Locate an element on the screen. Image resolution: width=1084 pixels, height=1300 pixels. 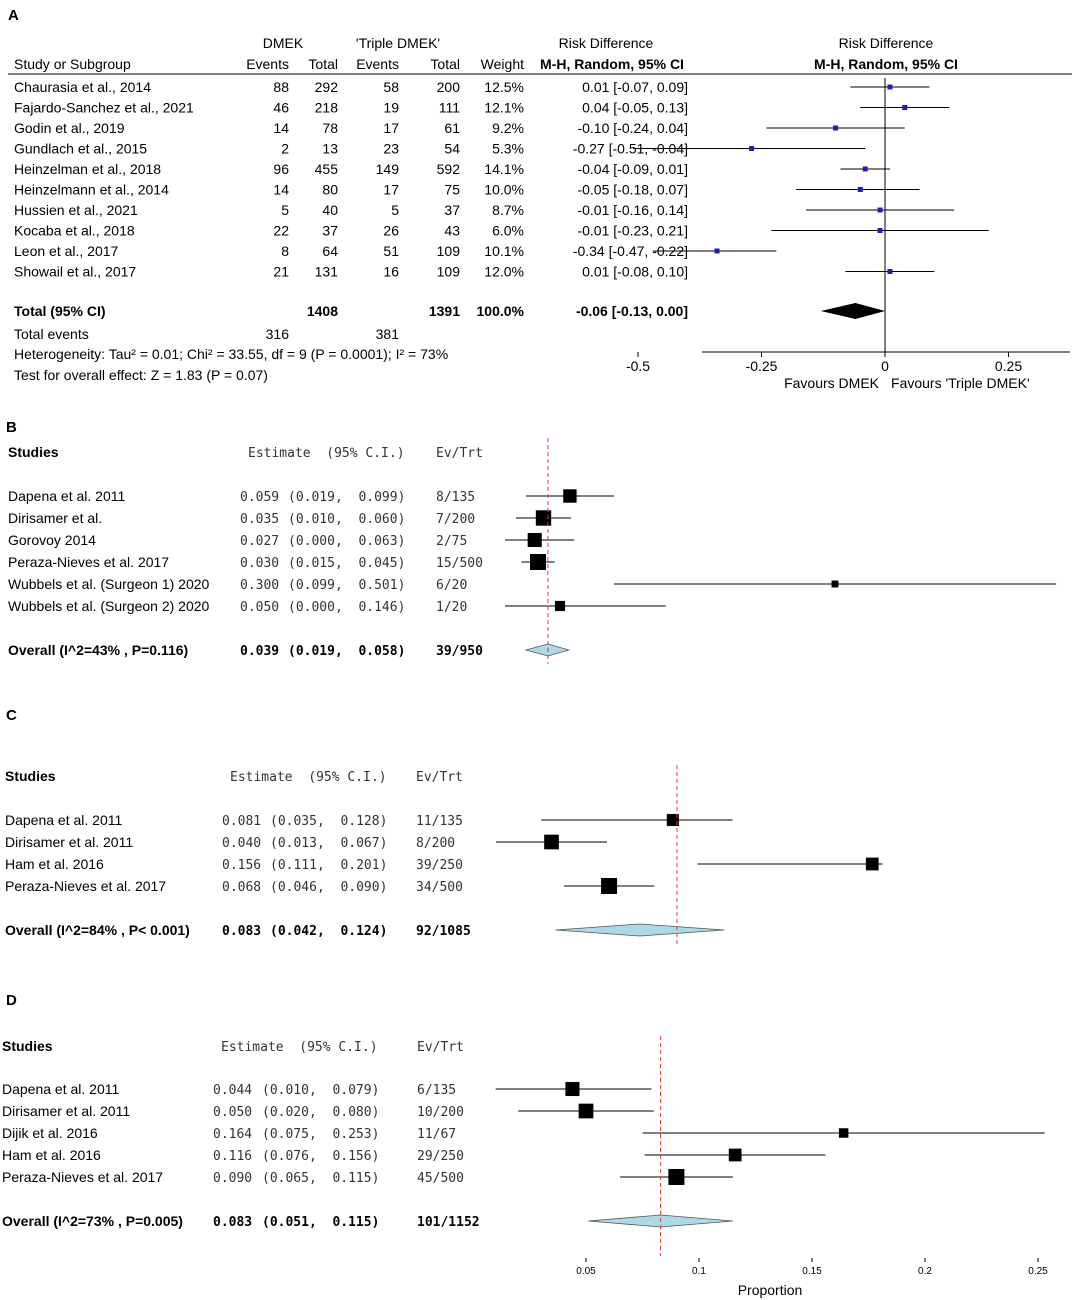
weight-cell: 12.1% is located at coordinates (504, 108).